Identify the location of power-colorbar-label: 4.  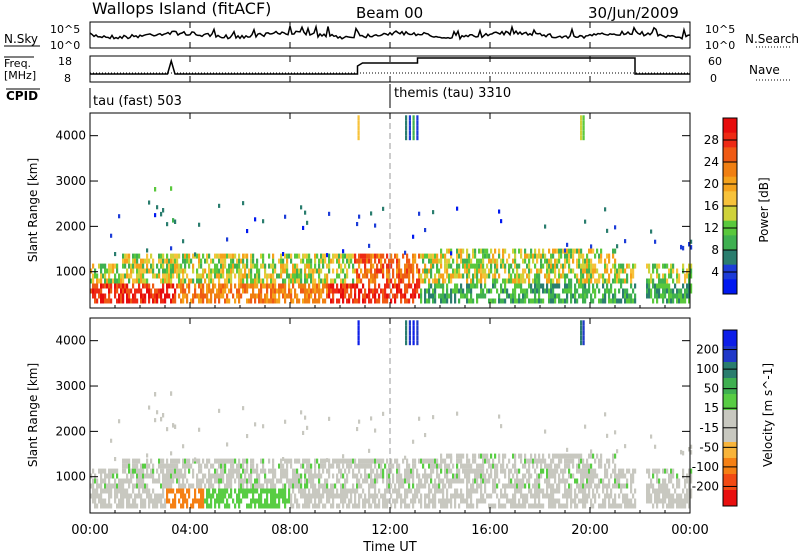
(715, 272).